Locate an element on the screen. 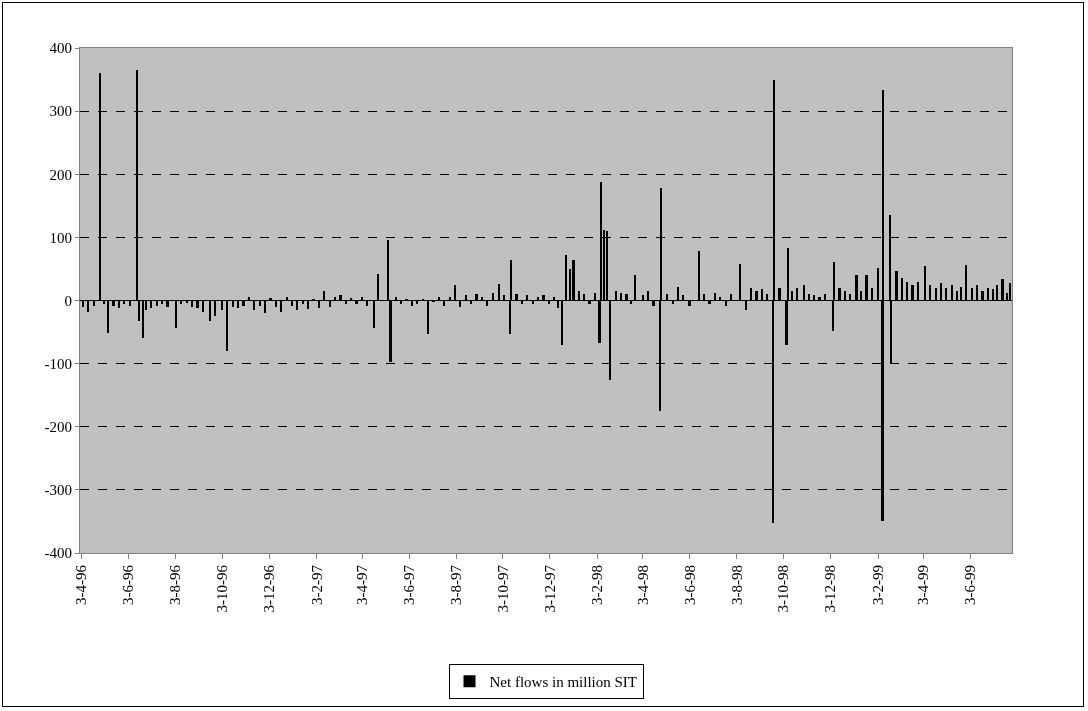 Image resolution: width=1088 pixels, height=711 pixels. y-tick-label: -200 is located at coordinates (58, 427).